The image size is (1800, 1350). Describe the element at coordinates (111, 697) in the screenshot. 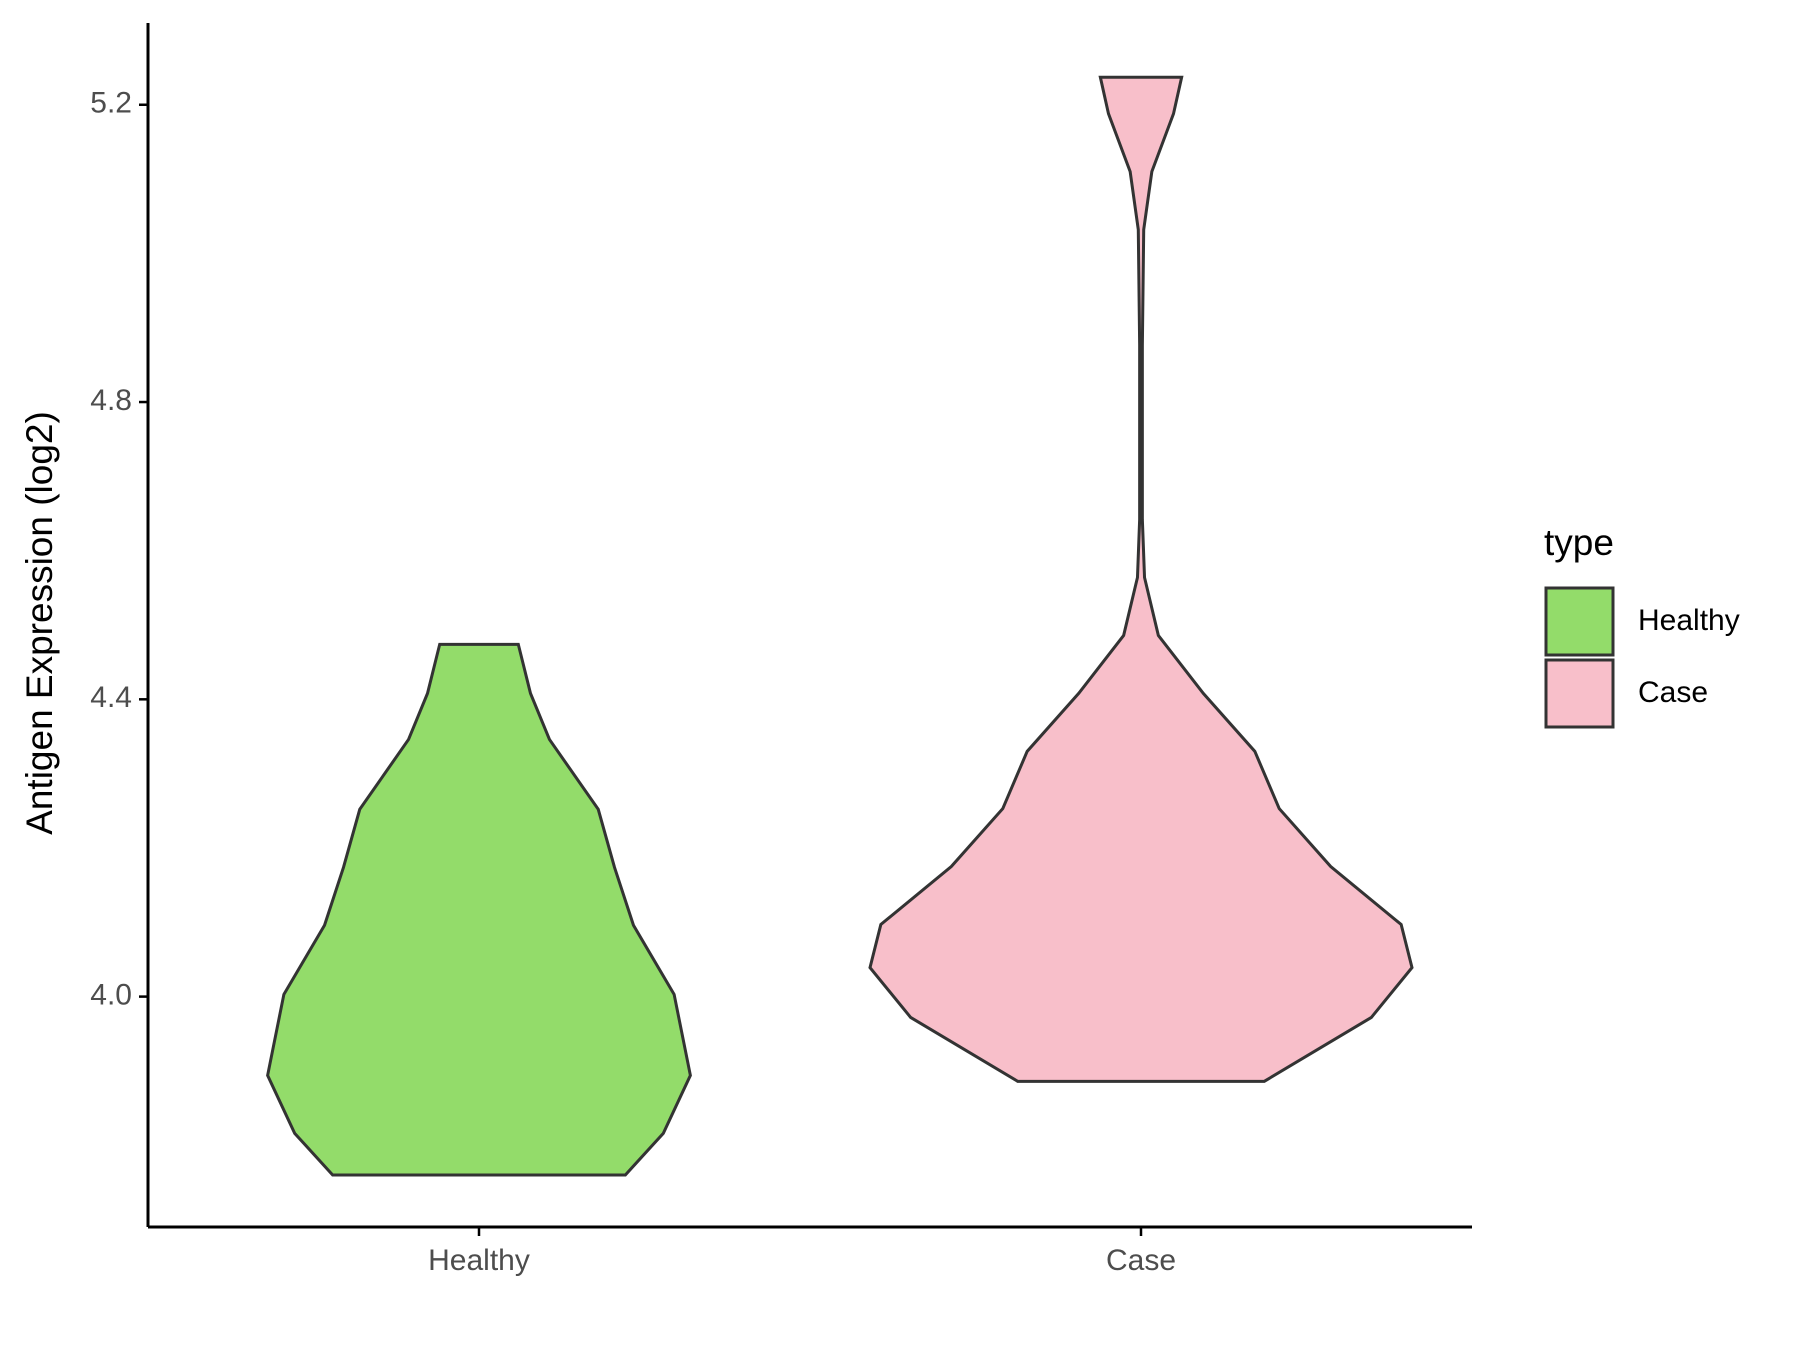

I see `y-tick-label: 4.4` at that location.